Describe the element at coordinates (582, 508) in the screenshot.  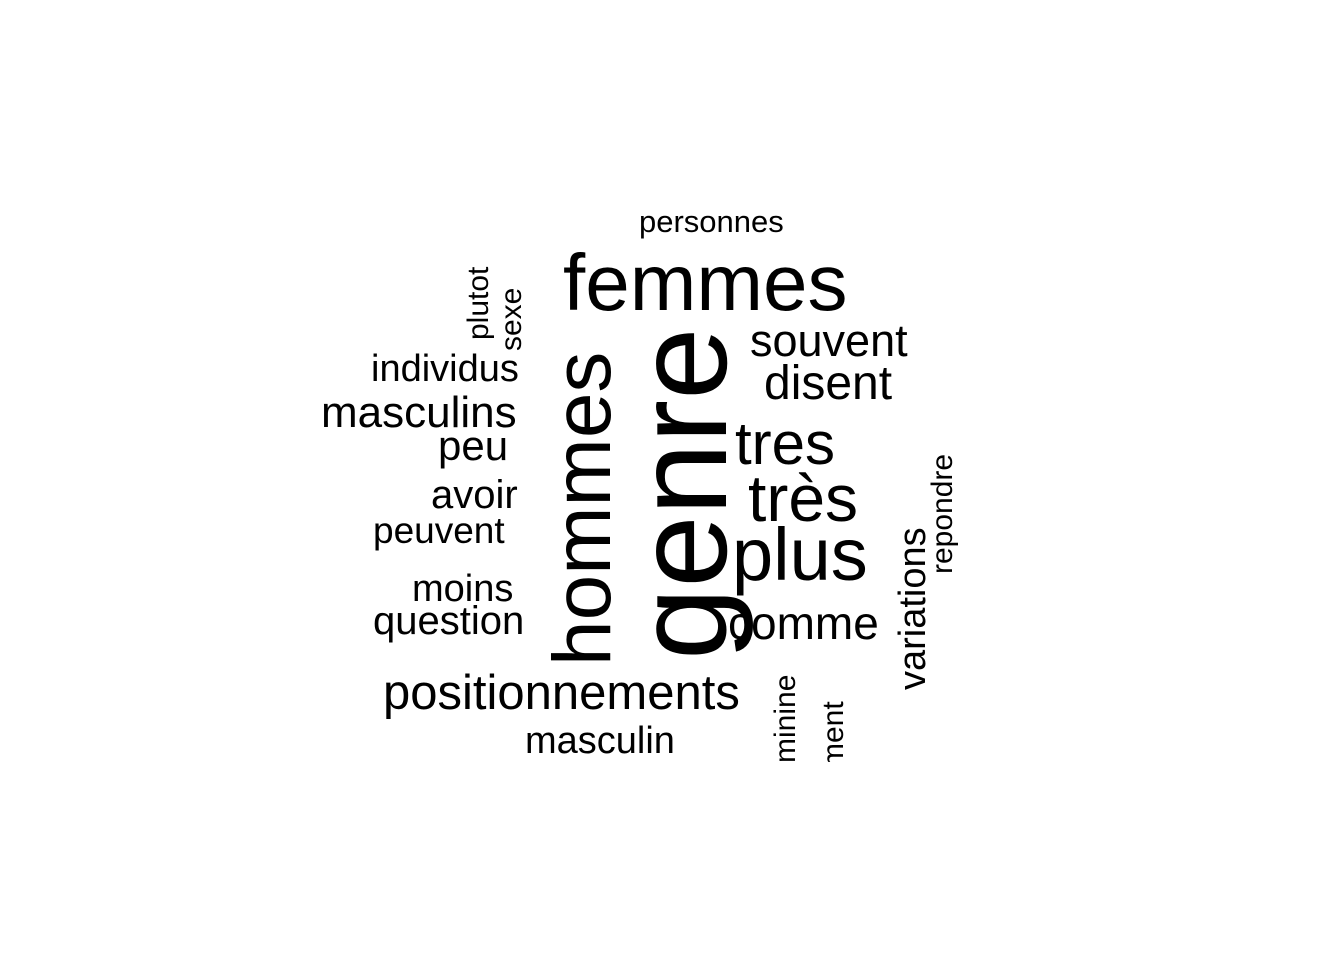
I see `word-hommes: hommes` at that location.